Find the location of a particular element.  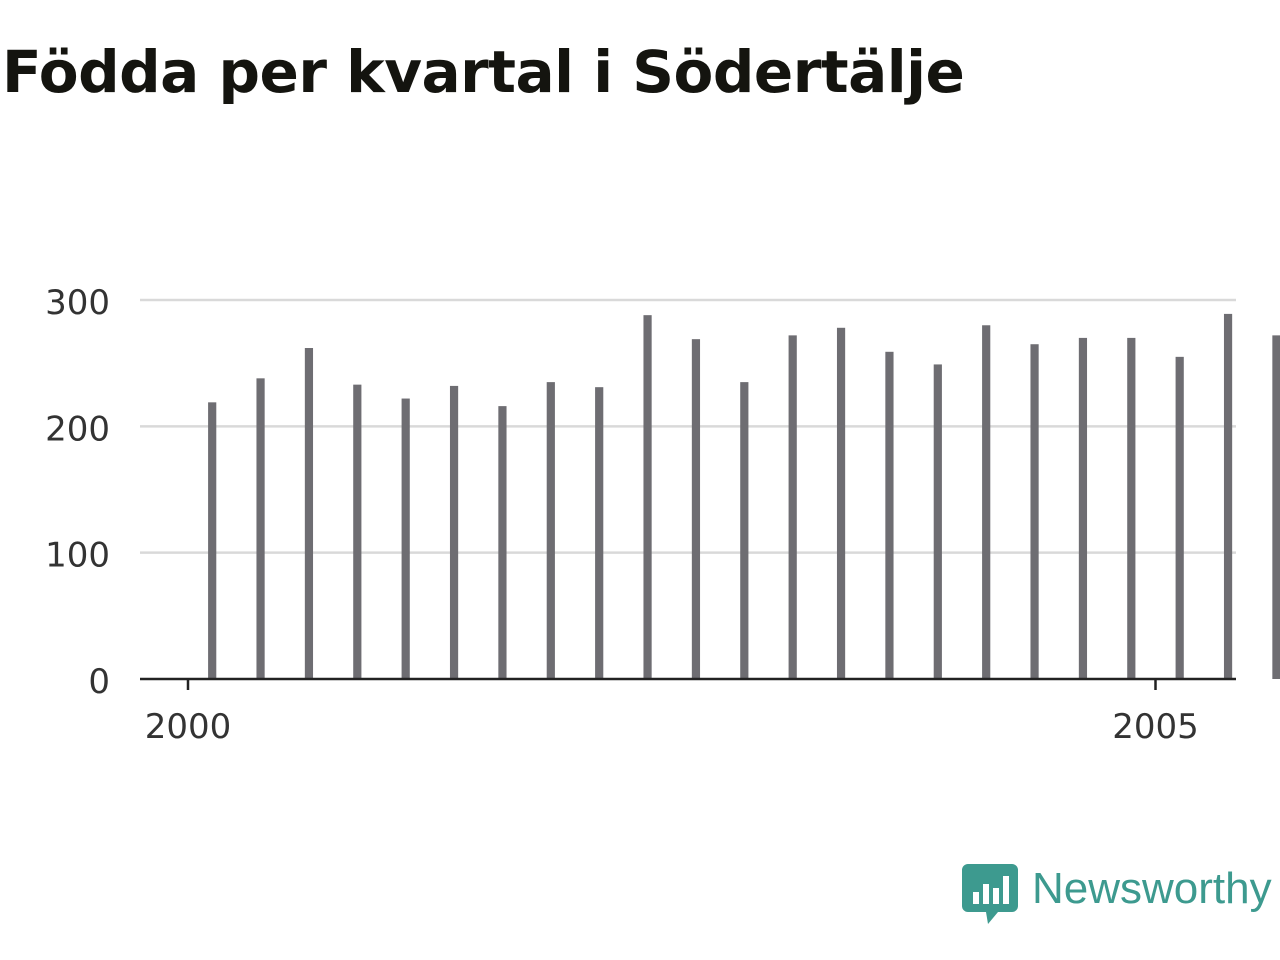

bar-2001-q1 is located at coordinates (405, 538).